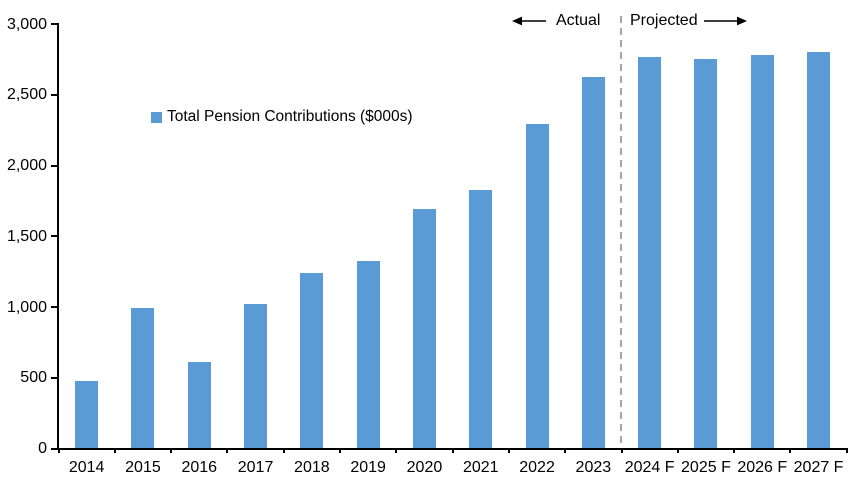 The image size is (852, 495). What do you see at coordinates (424, 328) in the screenshot?
I see `bar-2020` at bounding box center [424, 328].